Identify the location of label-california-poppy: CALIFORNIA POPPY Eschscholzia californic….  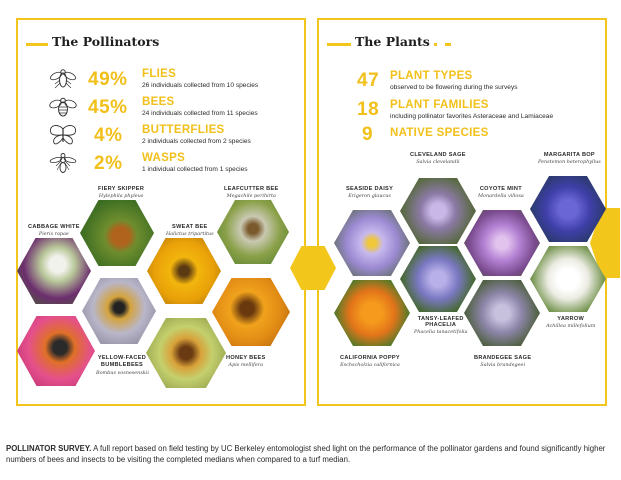
(370, 361).